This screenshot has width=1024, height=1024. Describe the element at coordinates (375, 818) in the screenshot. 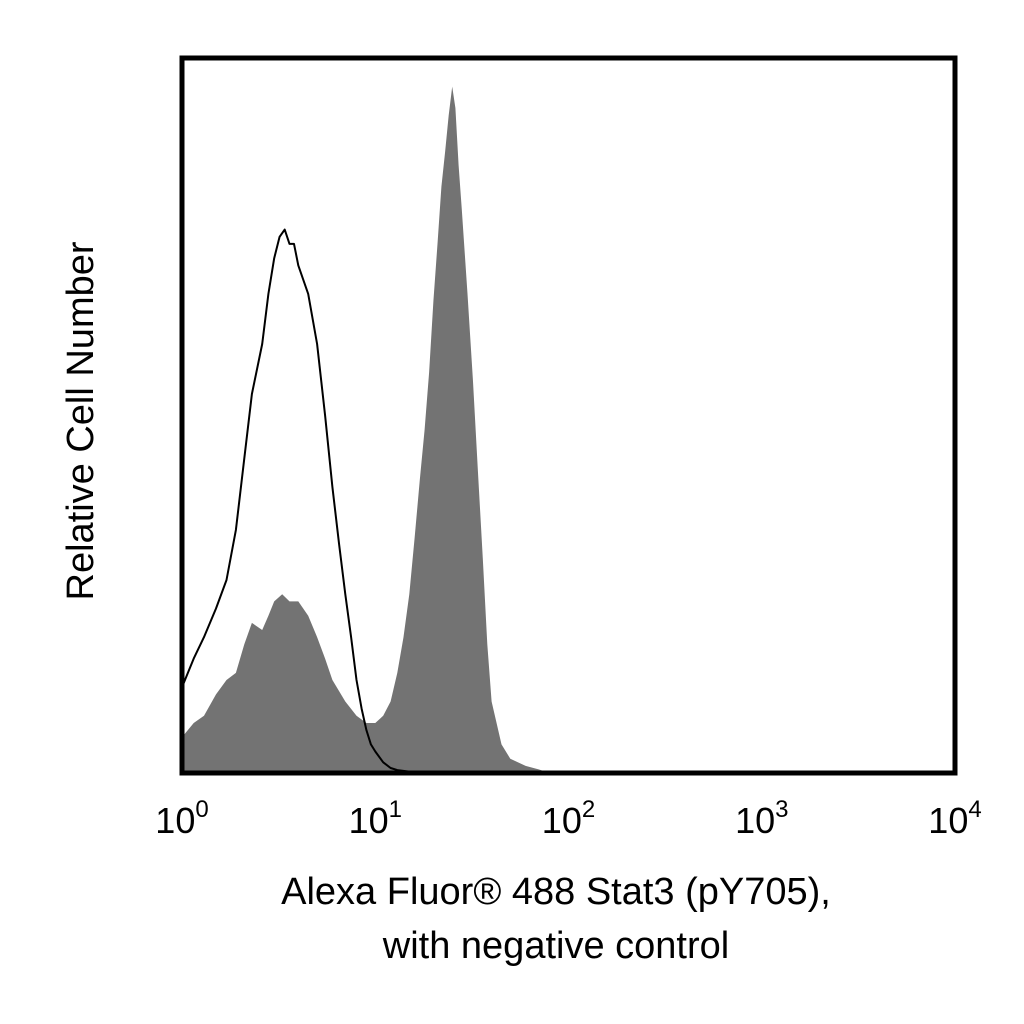

I see `x-tick-label: 10¹` at that location.